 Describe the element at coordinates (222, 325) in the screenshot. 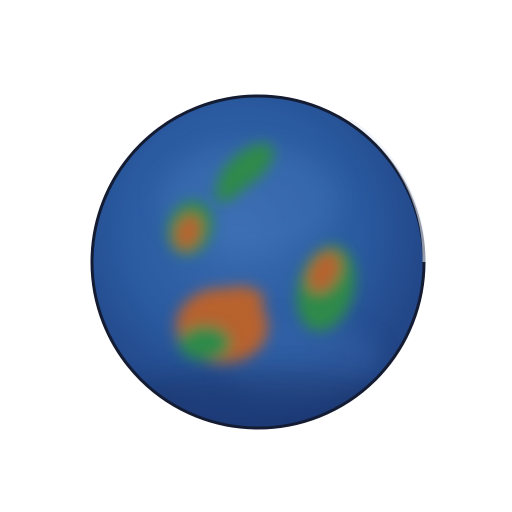

I see `landmass-lower` at that location.